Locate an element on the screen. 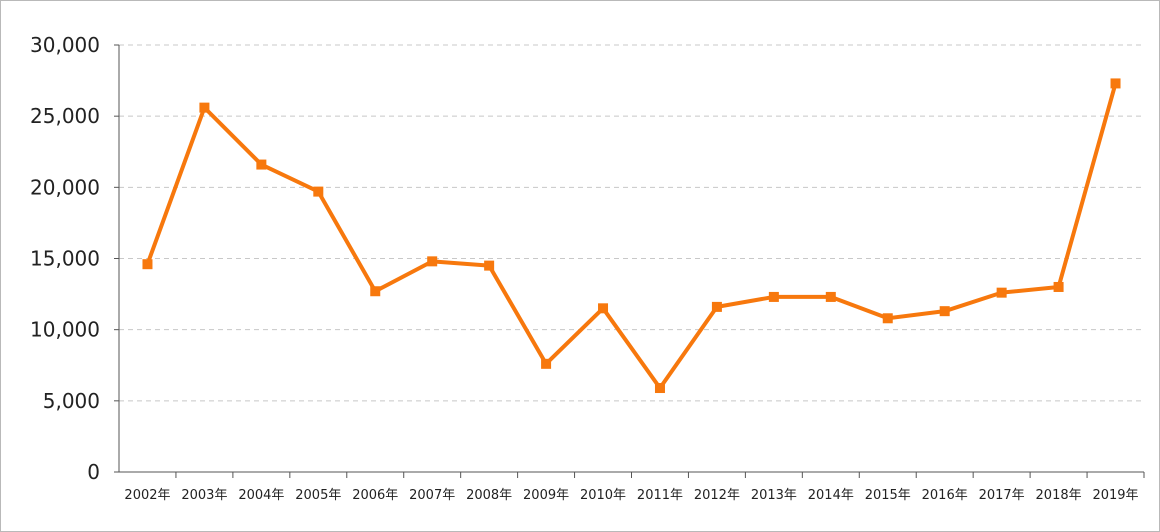 Image resolution: width=1160 pixels, height=532 pixels. x-tick-label: 2018年 is located at coordinates (1059, 495).